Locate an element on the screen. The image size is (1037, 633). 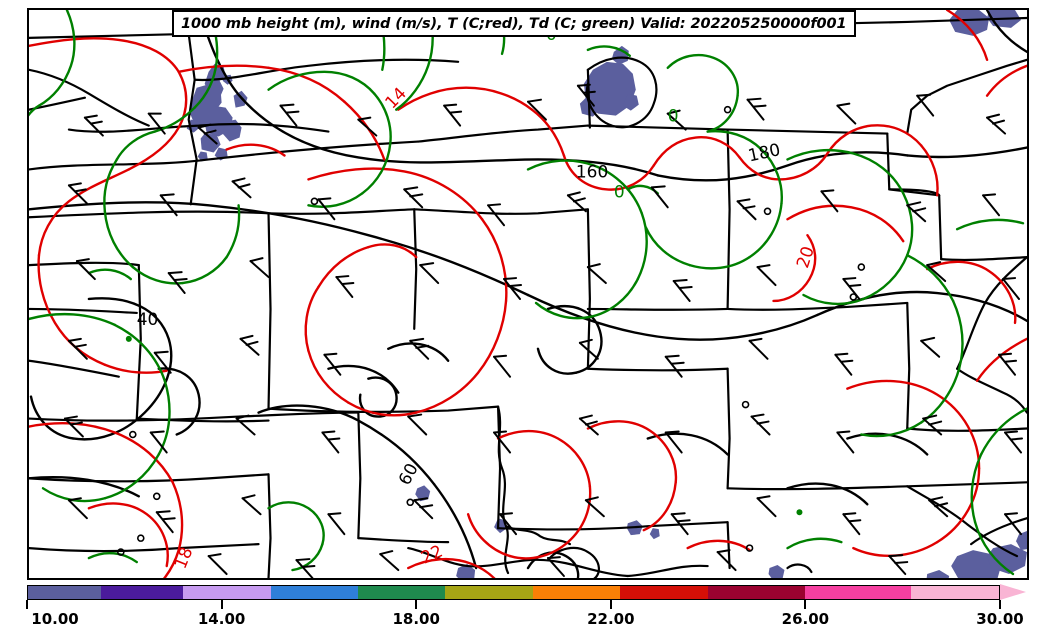
colorbar-tick-label: 26.00 is located at coordinates (805, 619).